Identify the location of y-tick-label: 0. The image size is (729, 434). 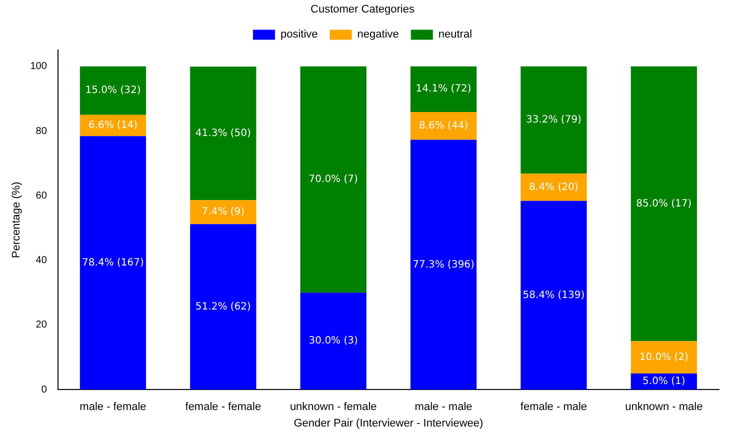
(44, 390).